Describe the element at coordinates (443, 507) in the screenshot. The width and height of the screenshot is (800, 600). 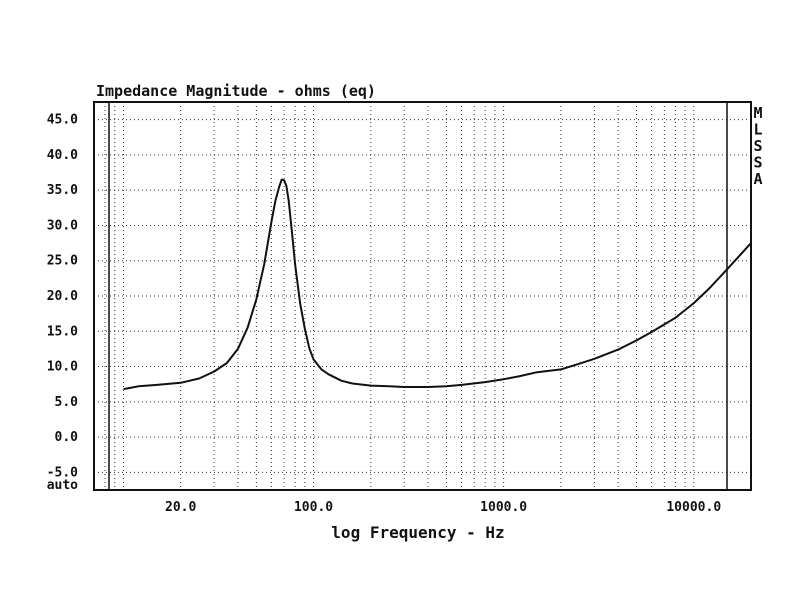
I see `x-axis-ticks: 20.0 100.0 1000.0 10000.0` at that location.